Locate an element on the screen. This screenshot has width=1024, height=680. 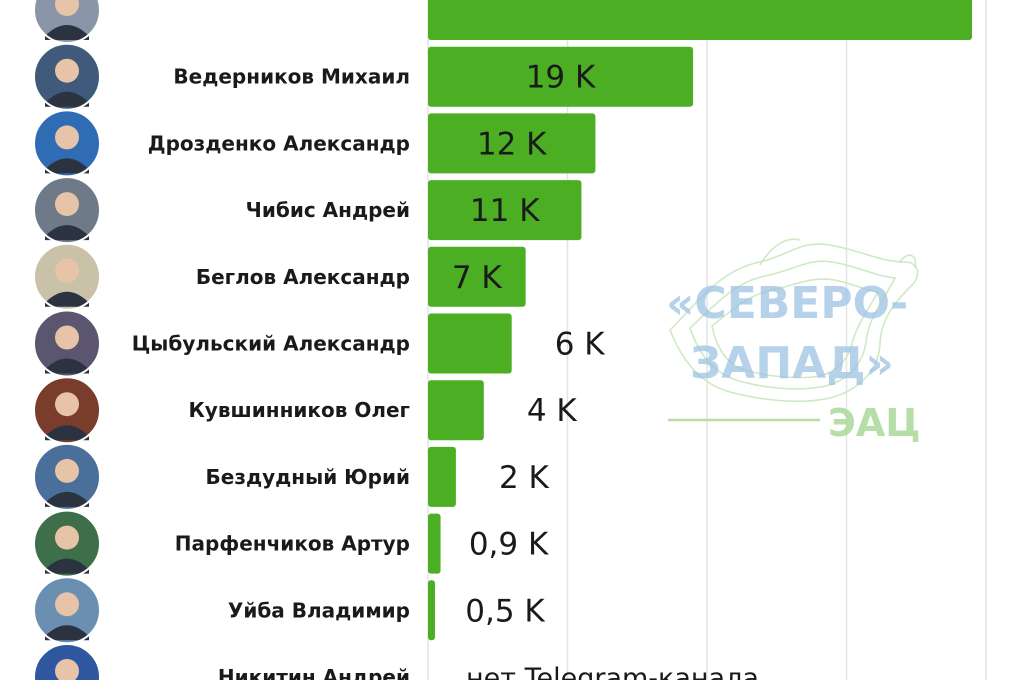
avatar-ring is located at coordinates (67, 661).